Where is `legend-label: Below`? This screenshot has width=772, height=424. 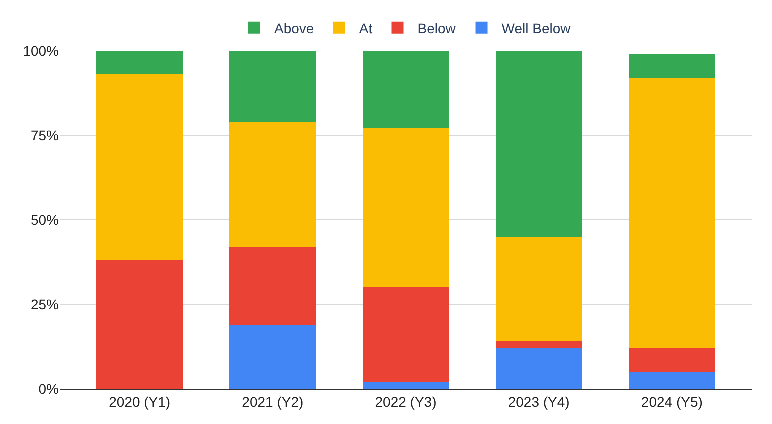
legend-label: Below is located at coordinates (437, 28).